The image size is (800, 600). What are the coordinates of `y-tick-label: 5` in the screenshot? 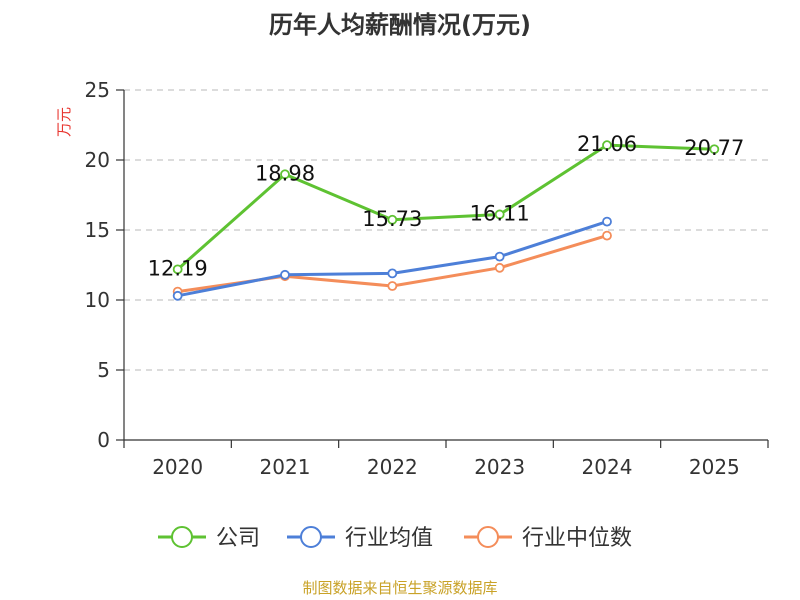 It's located at (103, 370).